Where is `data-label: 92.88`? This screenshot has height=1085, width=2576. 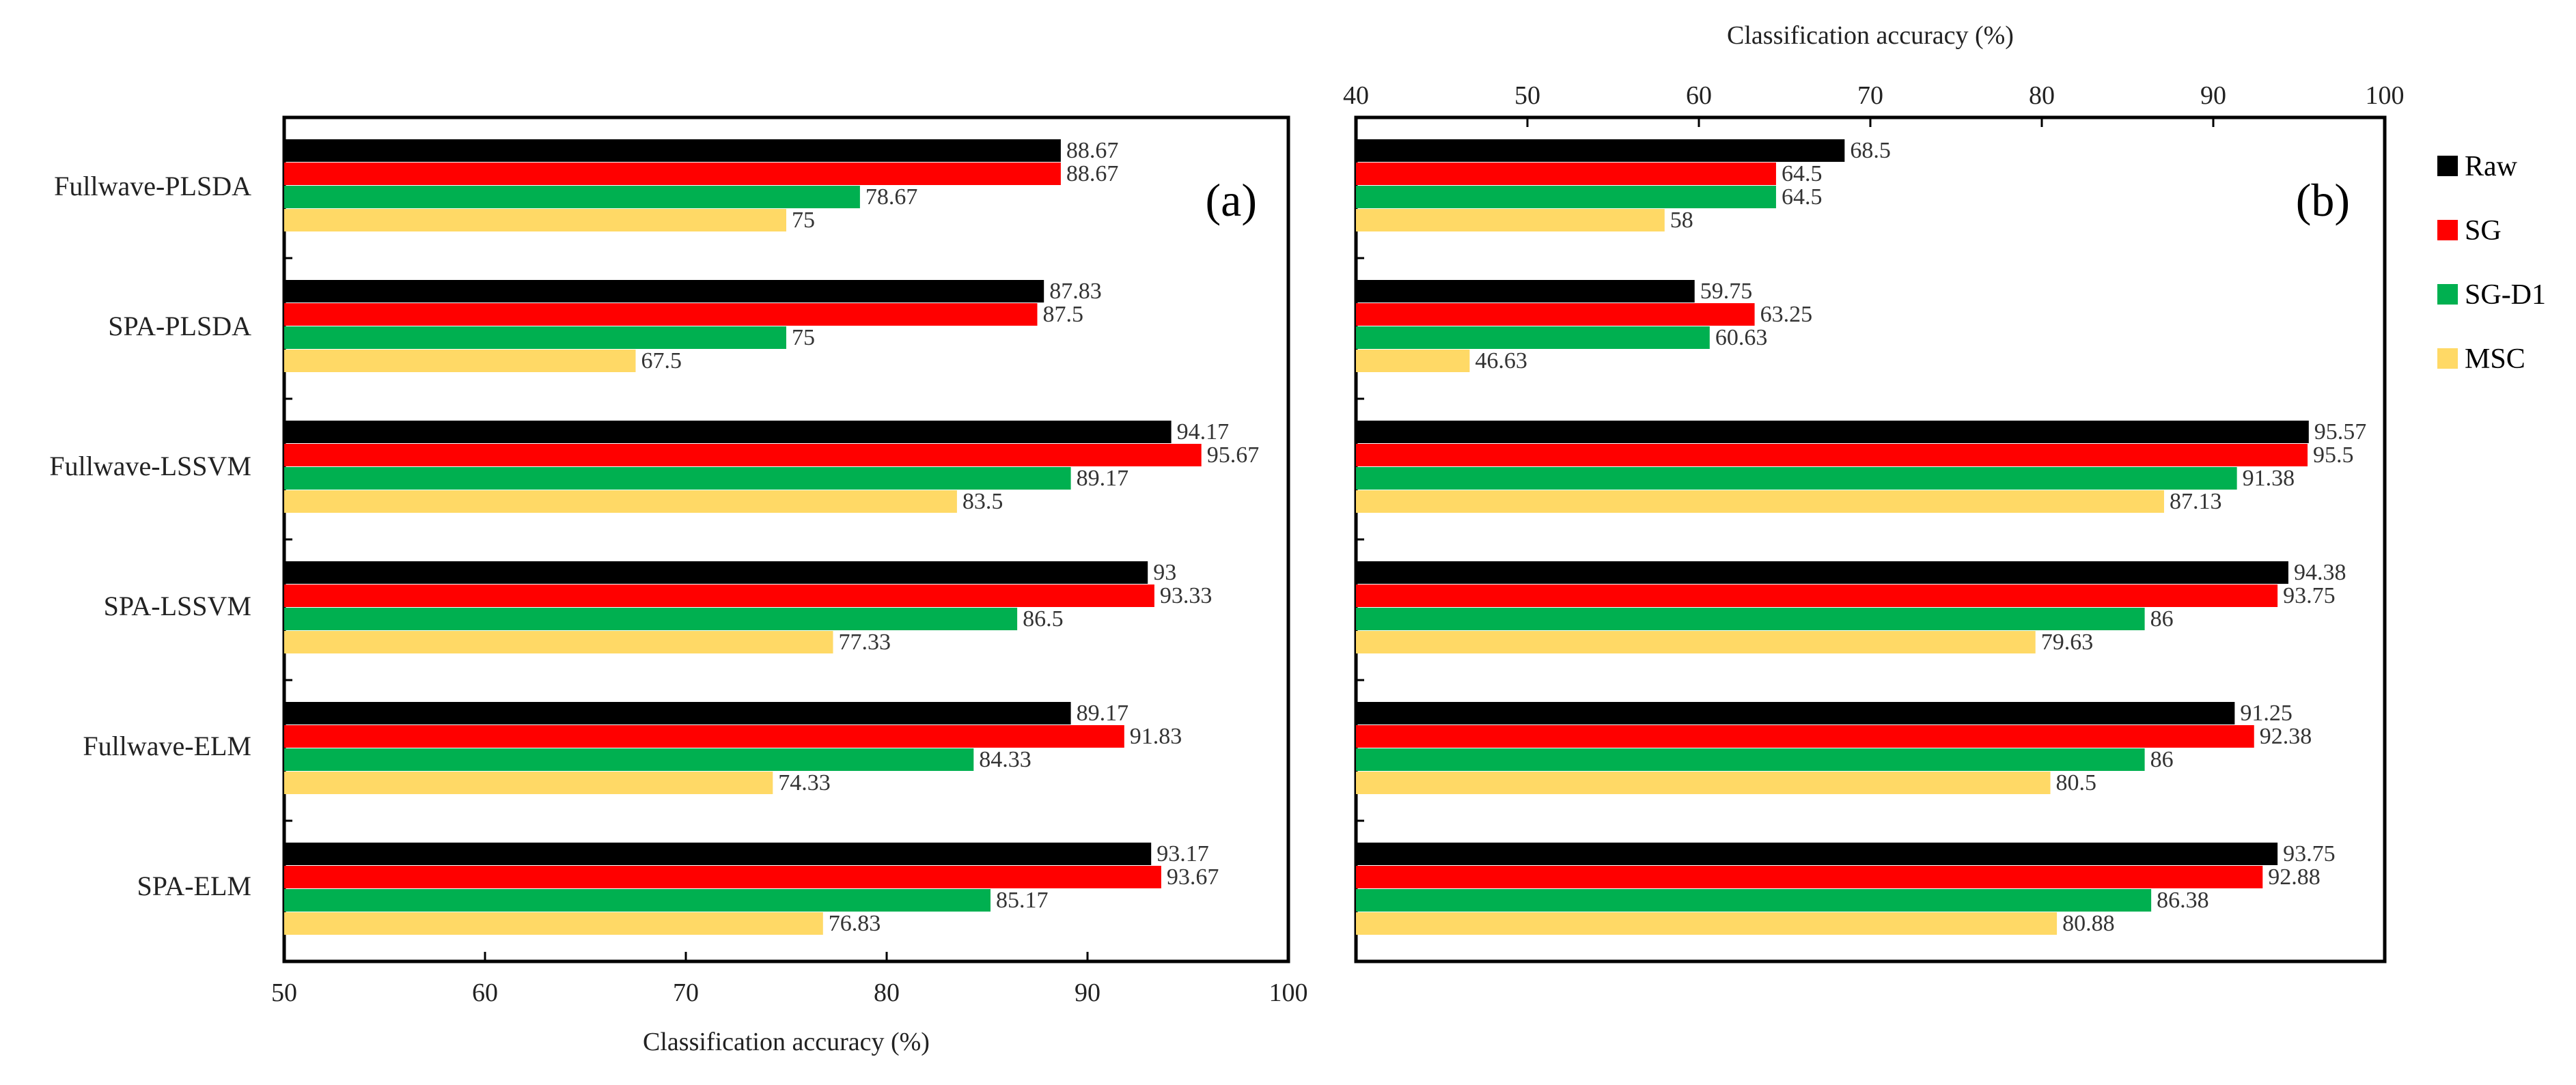 data-label: 92.88 is located at coordinates (2295, 877).